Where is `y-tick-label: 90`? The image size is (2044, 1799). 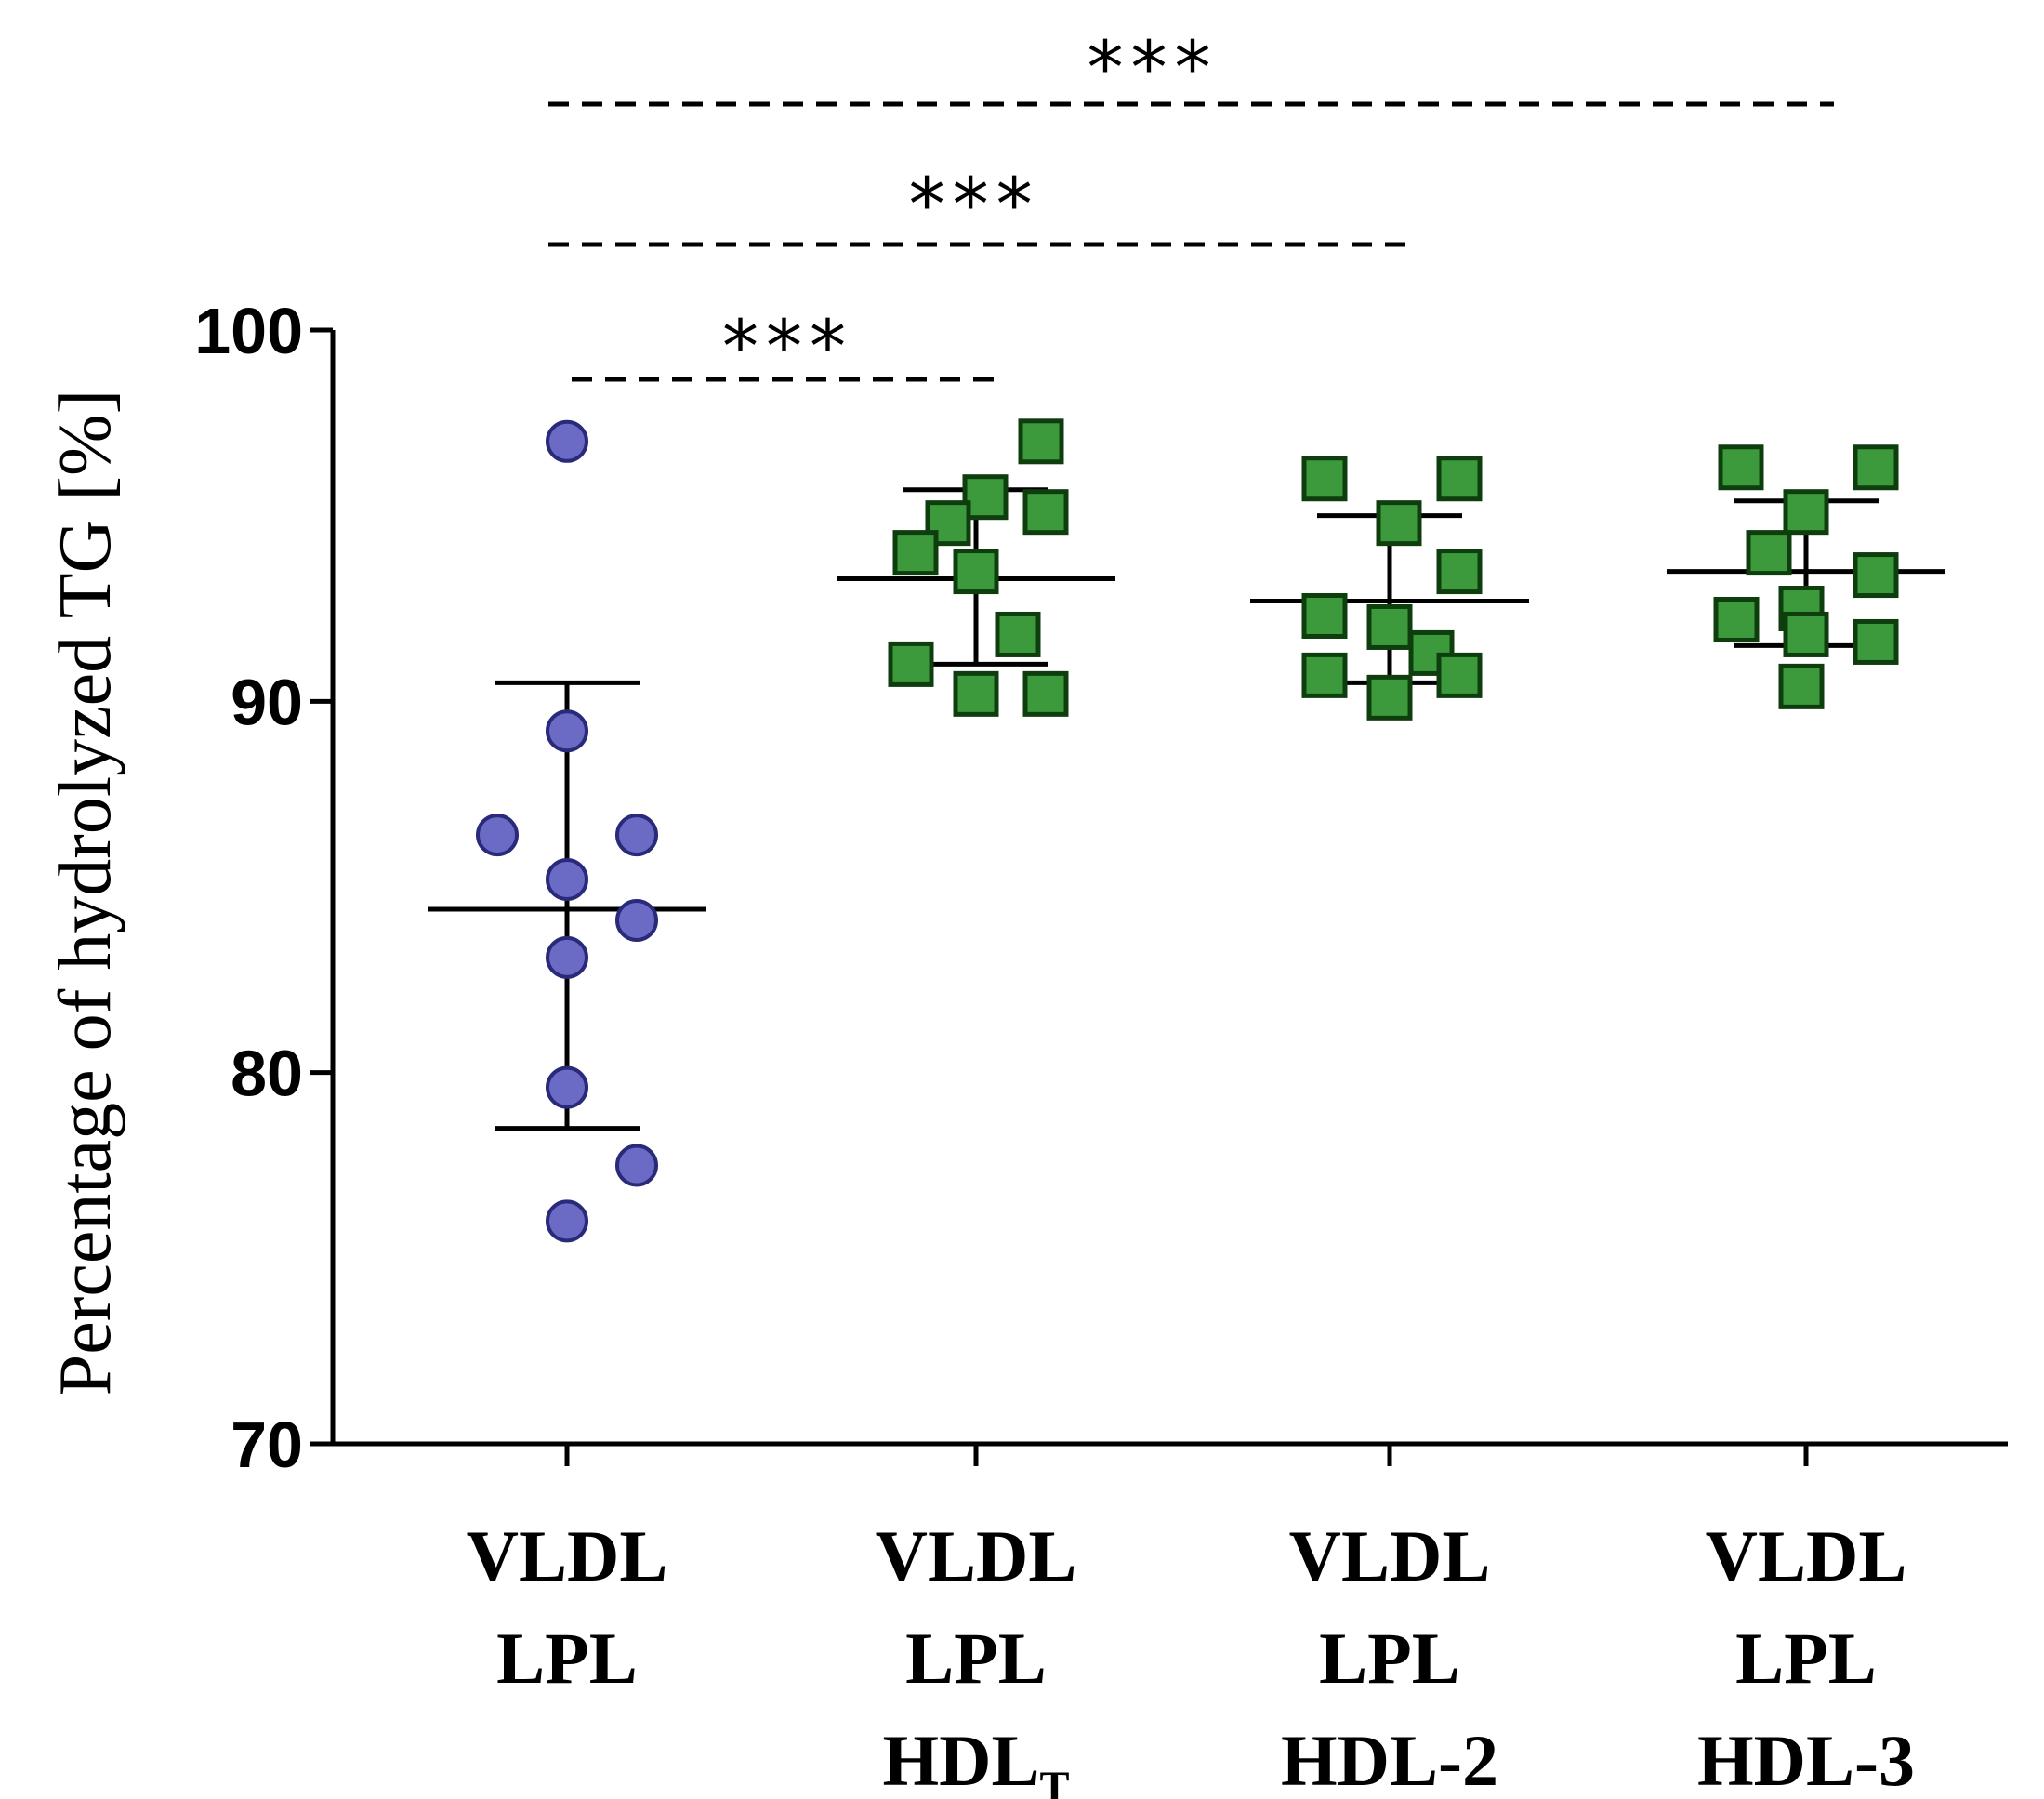 y-tick-label: 90 is located at coordinates (267, 702).